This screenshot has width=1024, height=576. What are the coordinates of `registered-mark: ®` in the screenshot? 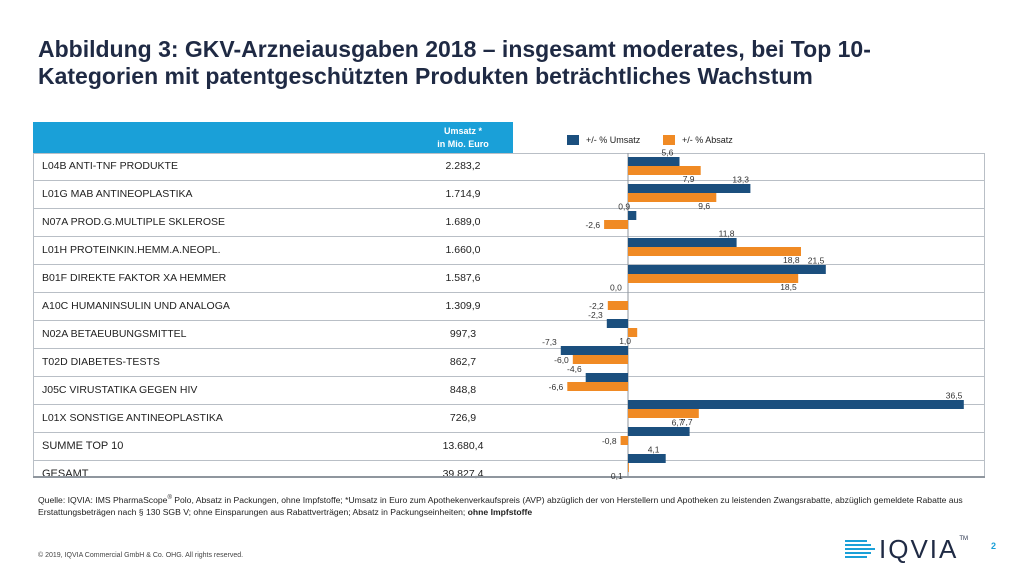 It's located at (169, 498).